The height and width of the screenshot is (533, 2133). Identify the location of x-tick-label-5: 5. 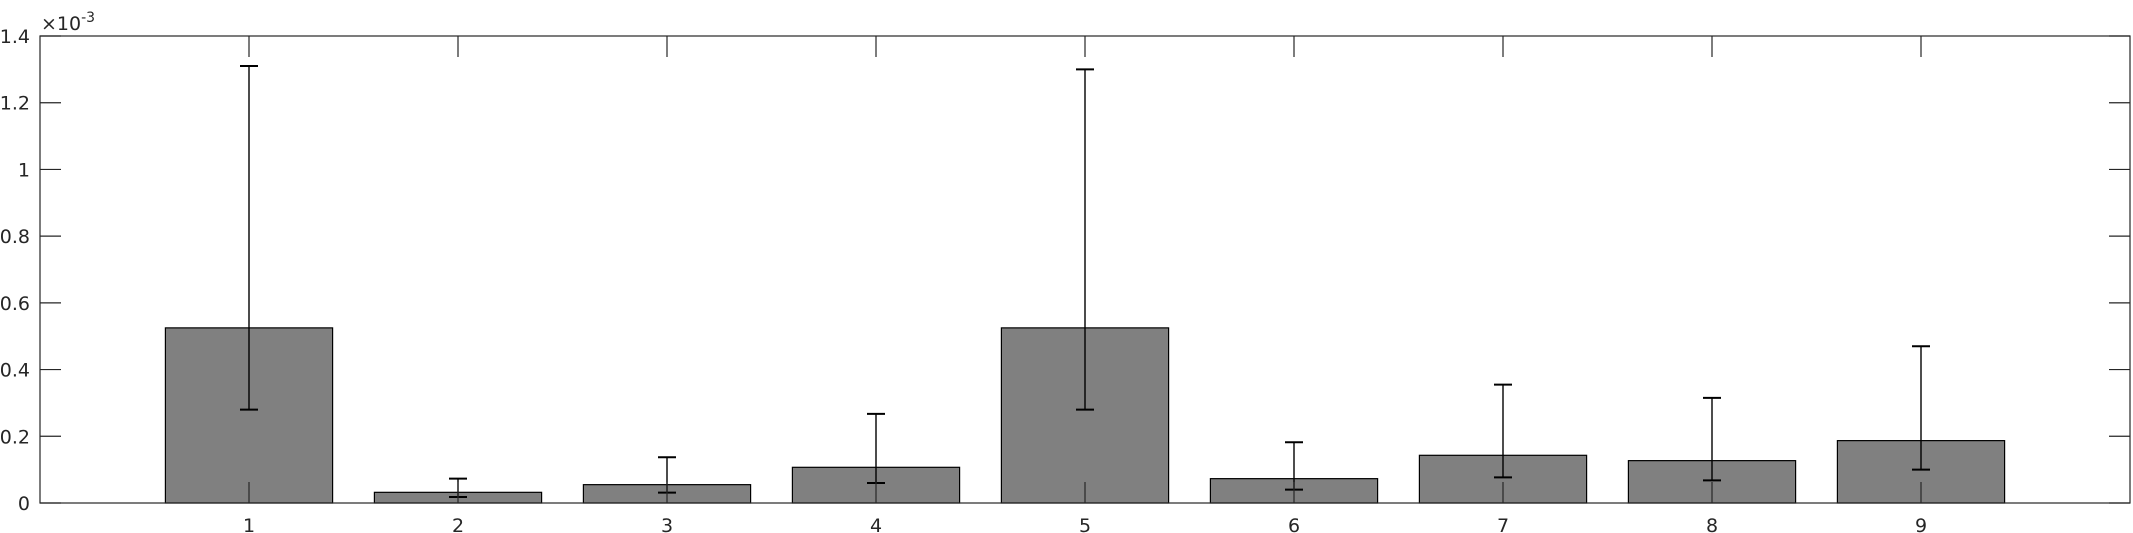
(1085, 524).